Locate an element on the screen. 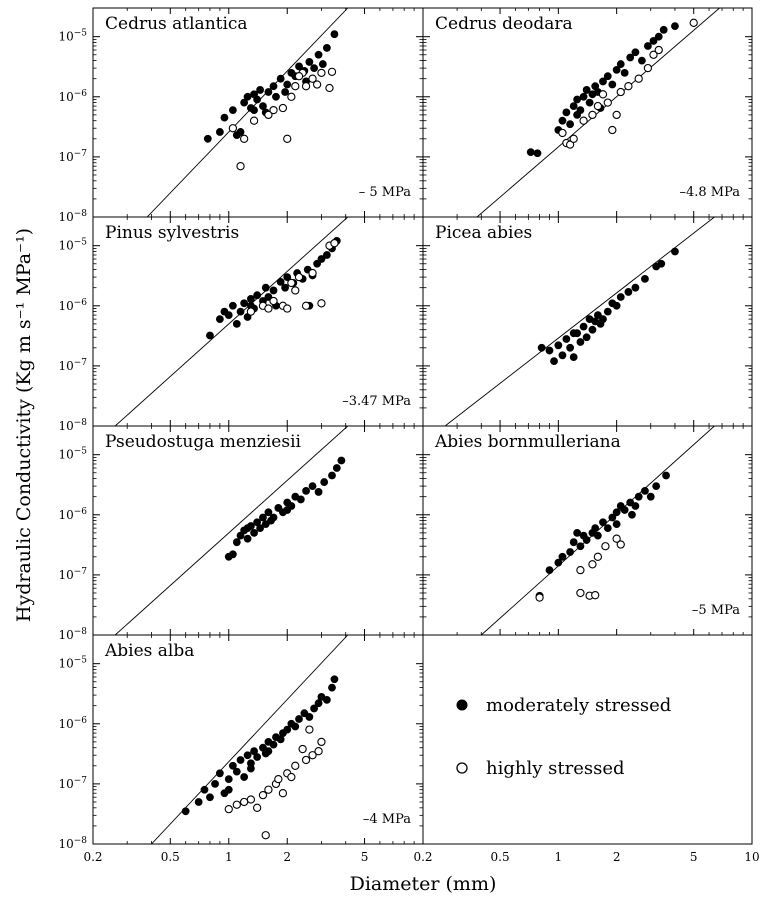  panel-title: Abies alba is located at coordinates (149, 651).